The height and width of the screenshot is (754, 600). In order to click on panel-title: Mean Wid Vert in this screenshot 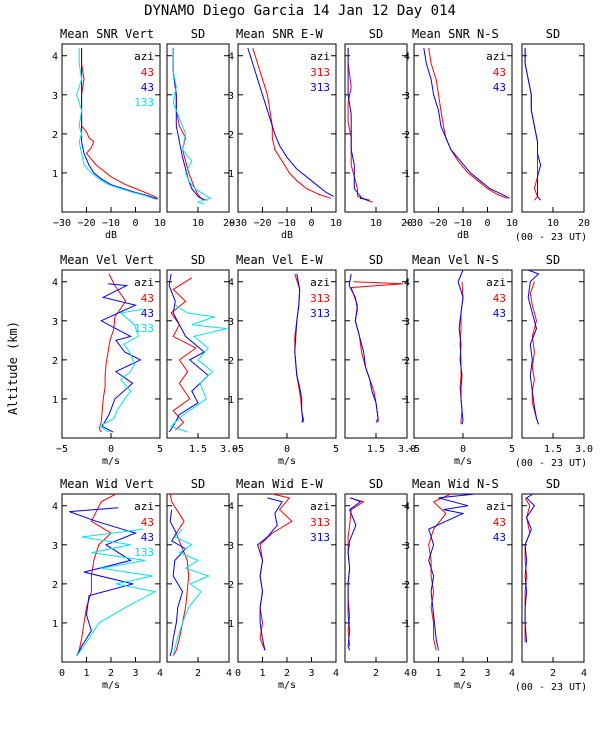, I will do `click(107, 484)`.